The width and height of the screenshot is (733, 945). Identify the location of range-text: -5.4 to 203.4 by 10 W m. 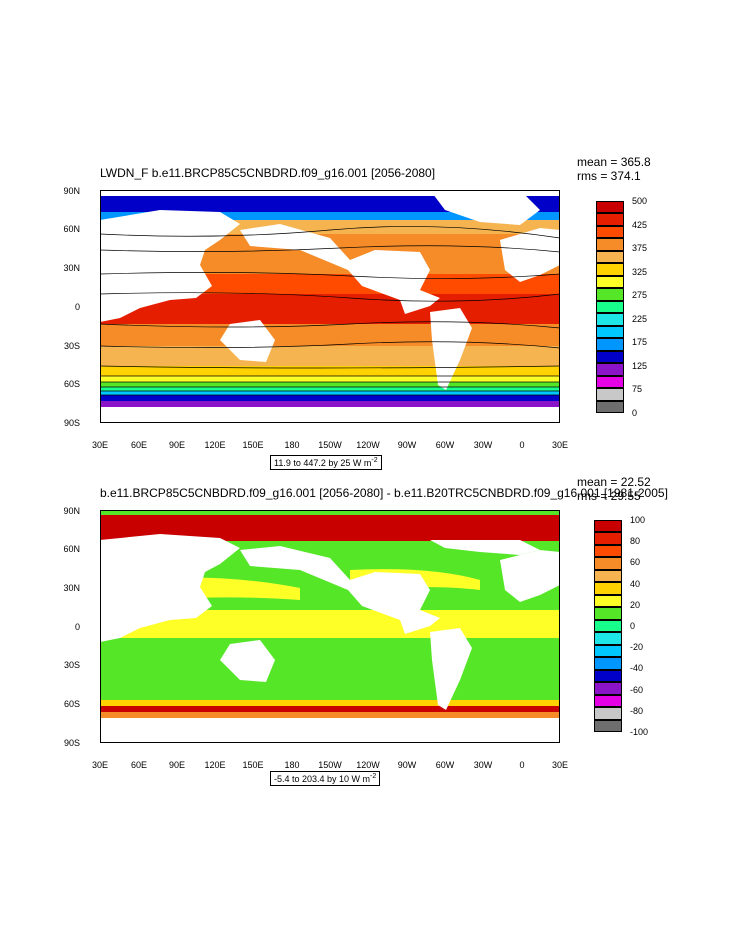
(322, 779).